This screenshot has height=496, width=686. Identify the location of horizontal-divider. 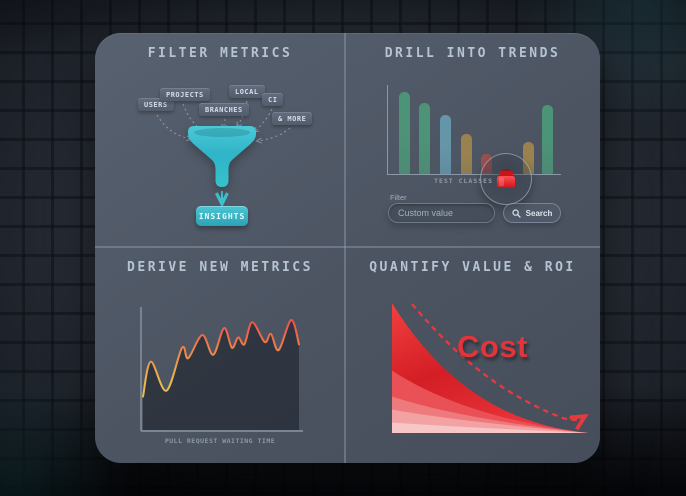
(347, 247).